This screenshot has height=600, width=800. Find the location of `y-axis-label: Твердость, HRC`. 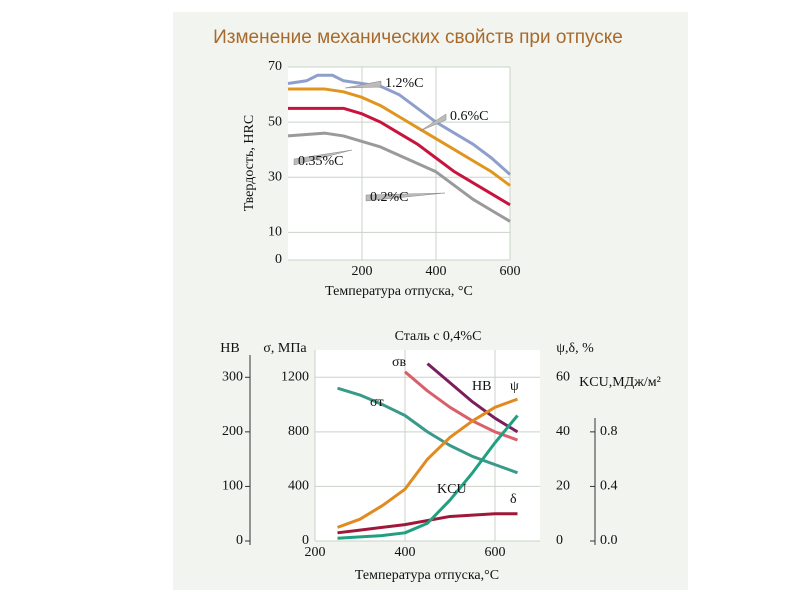

y-axis-label: Твердость, HRC is located at coordinates (249, 163).